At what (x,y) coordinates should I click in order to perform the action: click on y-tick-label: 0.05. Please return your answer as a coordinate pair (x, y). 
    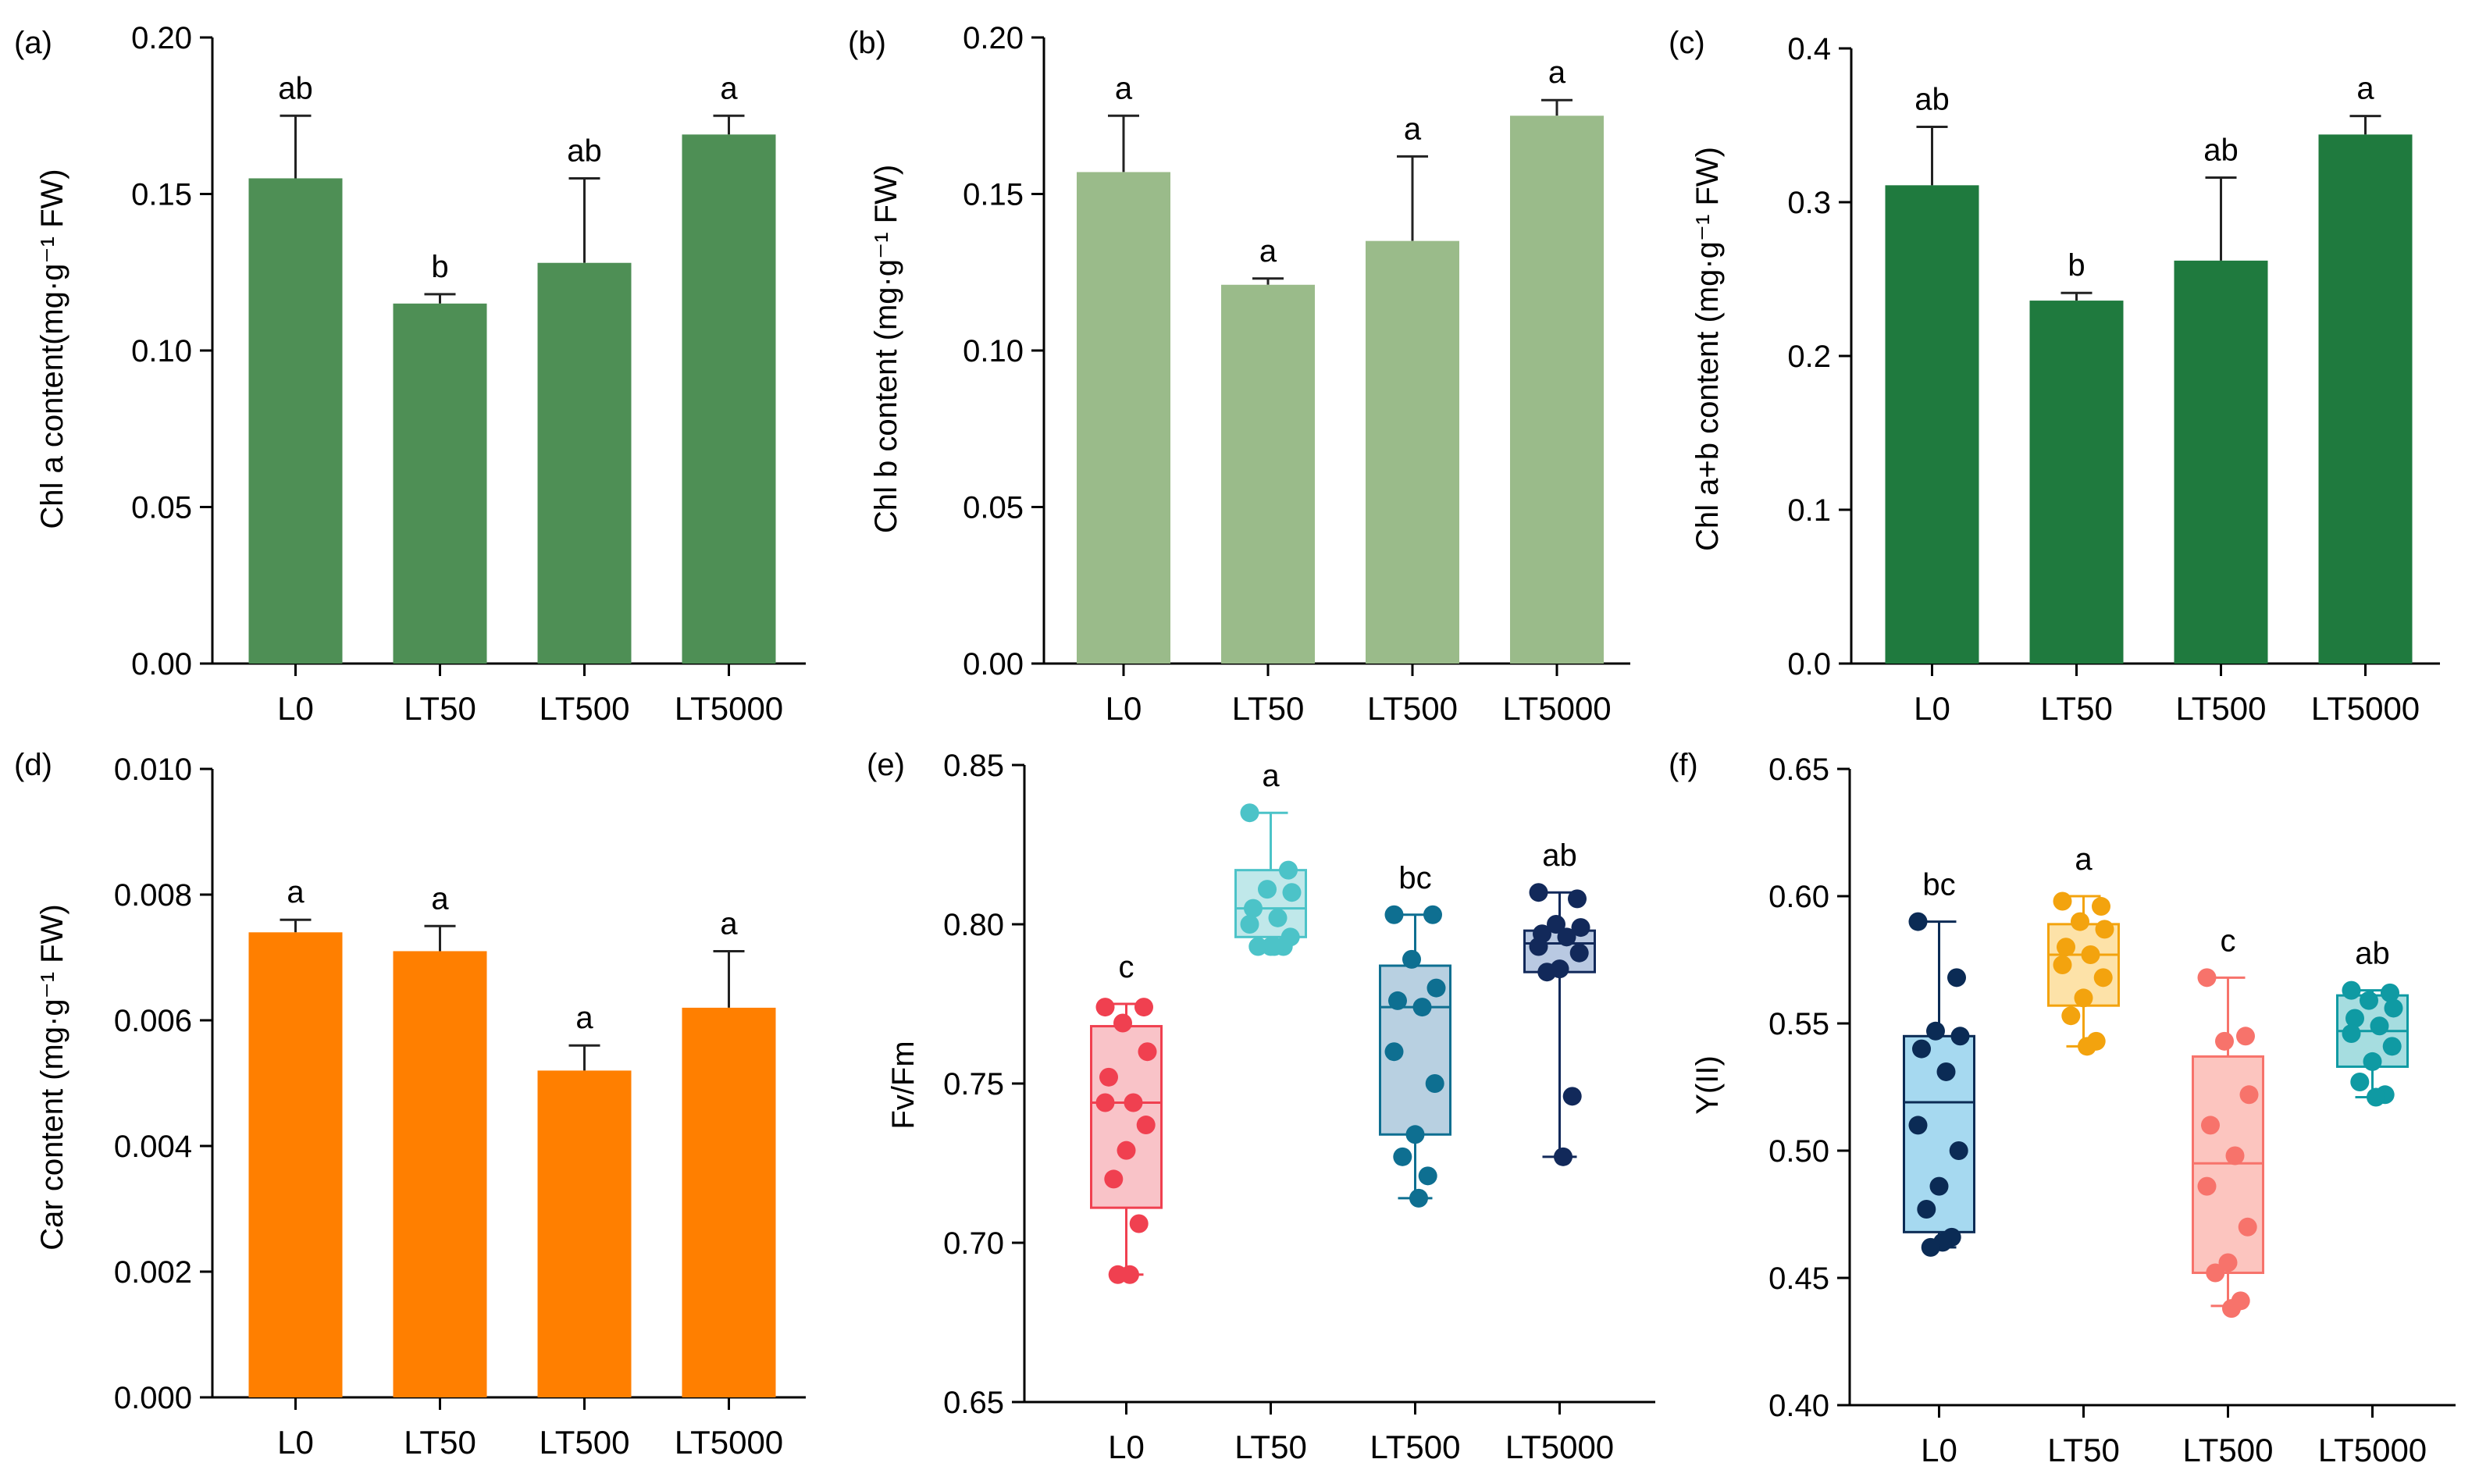
    Looking at the image, I should click on (994, 508).